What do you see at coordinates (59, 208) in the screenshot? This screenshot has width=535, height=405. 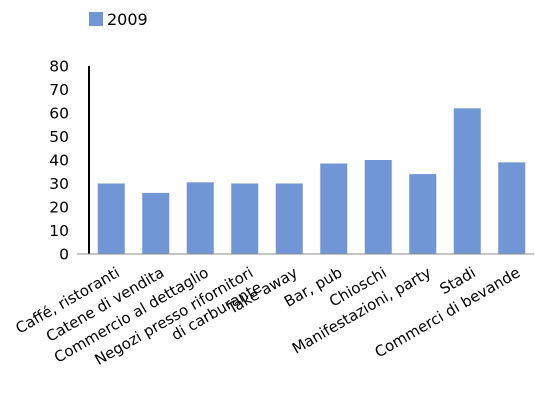 I see `y-tick-label: 20` at bounding box center [59, 208].